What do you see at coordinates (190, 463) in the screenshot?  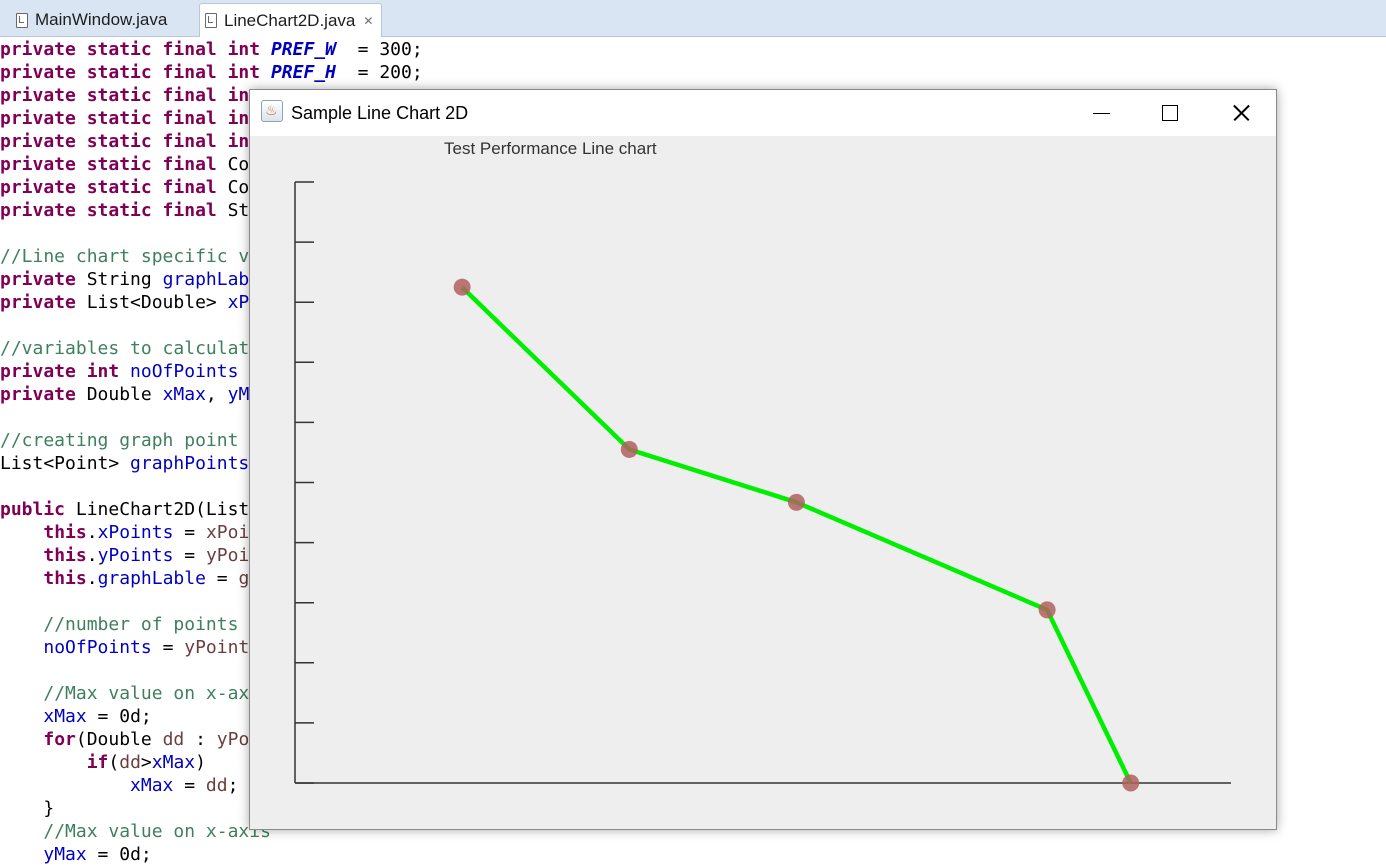 I see `code-token: graphPoints` at bounding box center [190, 463].